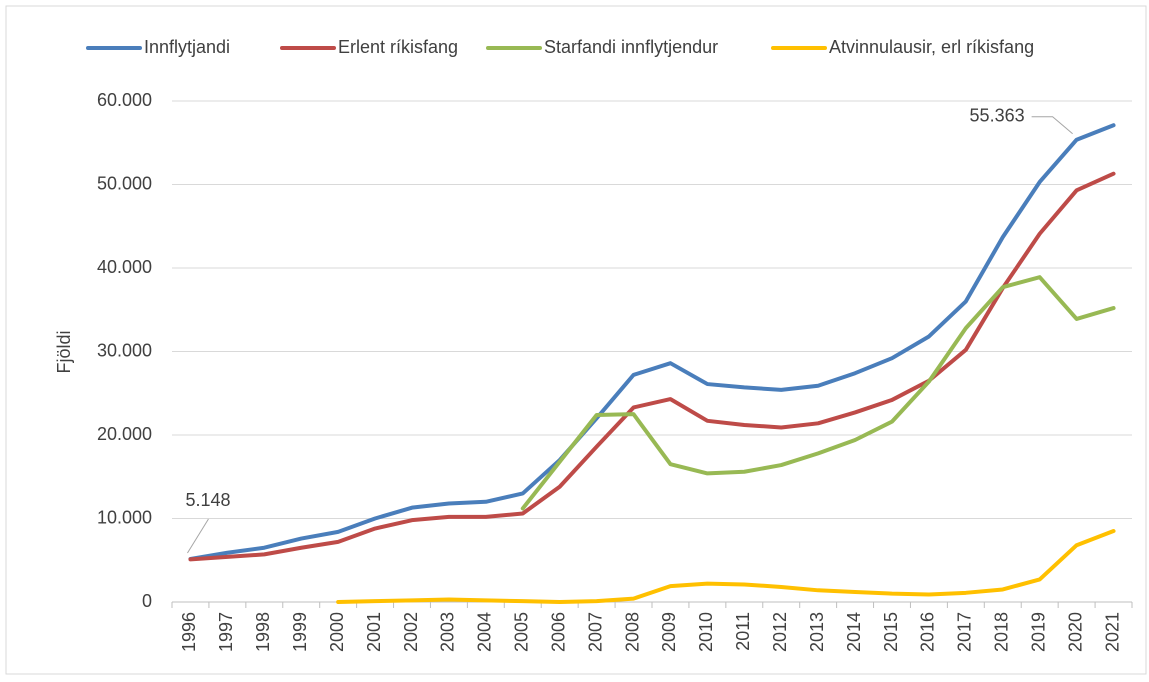 The height and width of the screenshot is (682, 1149). I want to click on data-label: 55.363, so click(997, 115).